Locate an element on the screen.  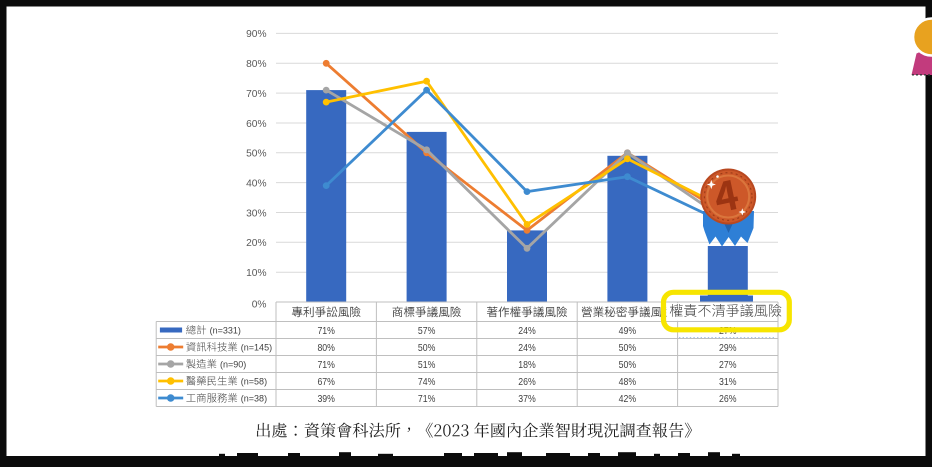
svg-text: 30% is located at coordinates (256, 213).